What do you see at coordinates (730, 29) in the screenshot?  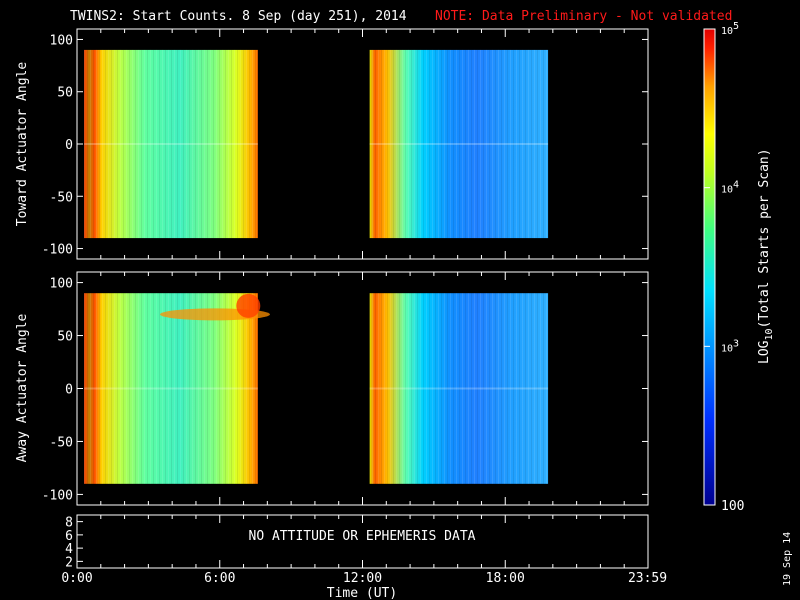 I see `colorbar-tick-label: 10⁵` at bounding box center [730, 29].